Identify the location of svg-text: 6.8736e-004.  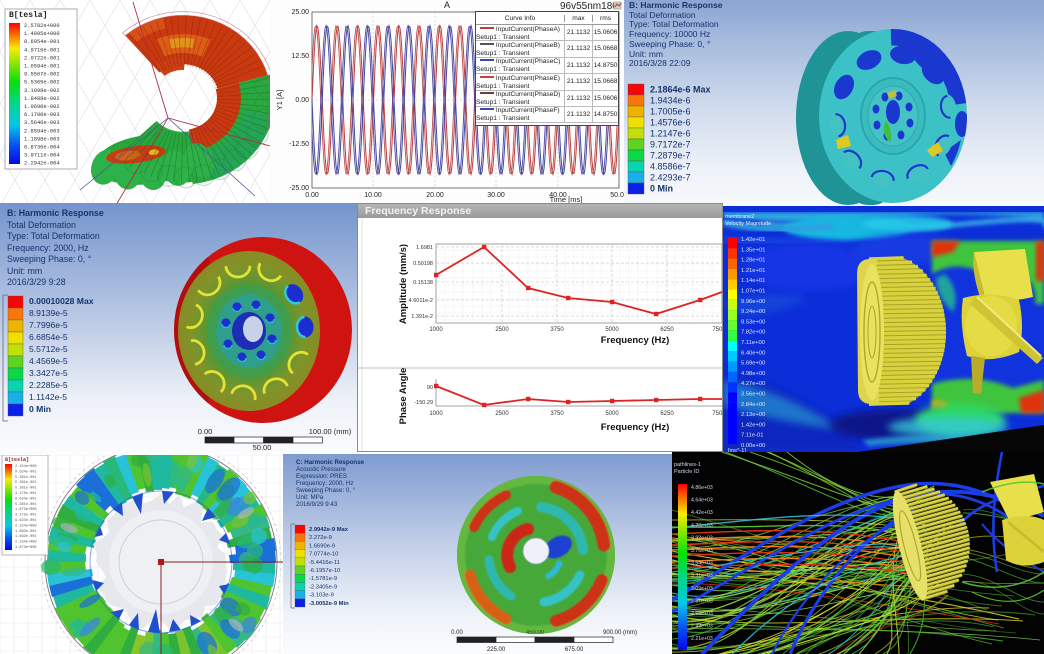
(42, 148).